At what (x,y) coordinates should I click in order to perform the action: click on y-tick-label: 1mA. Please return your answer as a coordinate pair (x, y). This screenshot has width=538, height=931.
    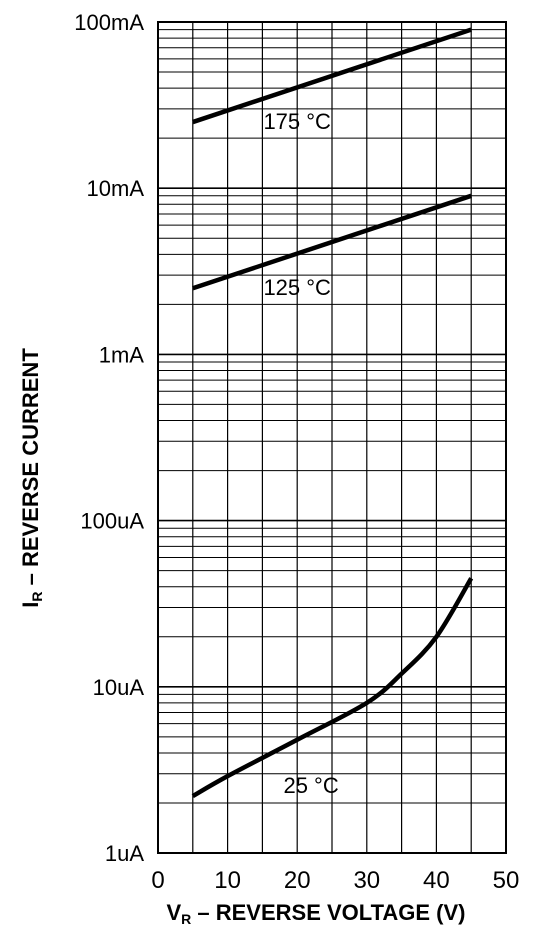
    Looking at the image, I should click on (122, 354).